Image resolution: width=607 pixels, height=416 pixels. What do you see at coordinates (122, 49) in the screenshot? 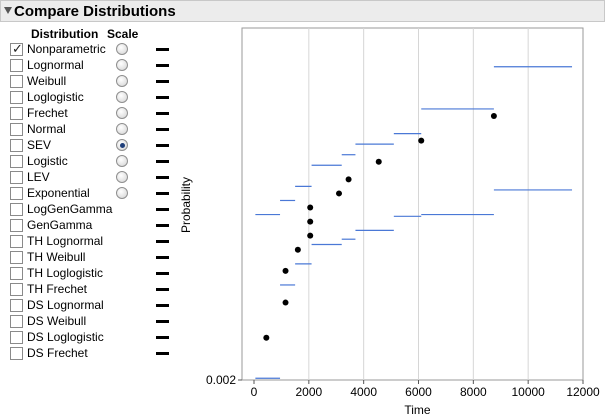
I see `scale-radio-nonparametric` at bounding box center [122, 49].